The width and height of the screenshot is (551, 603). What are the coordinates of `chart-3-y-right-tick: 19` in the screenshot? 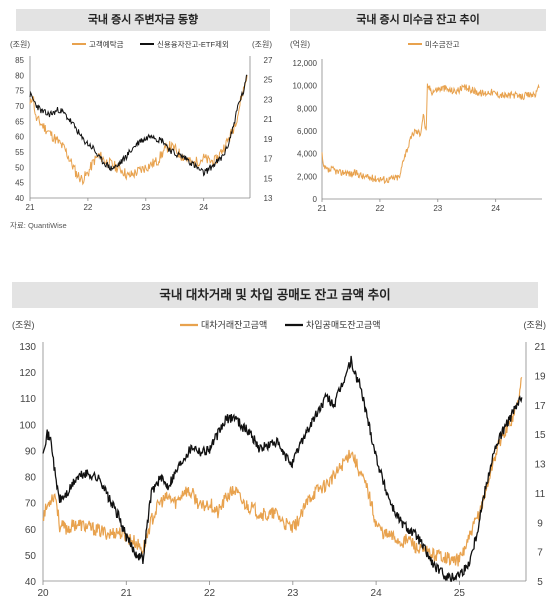 It's located at (540, 376).